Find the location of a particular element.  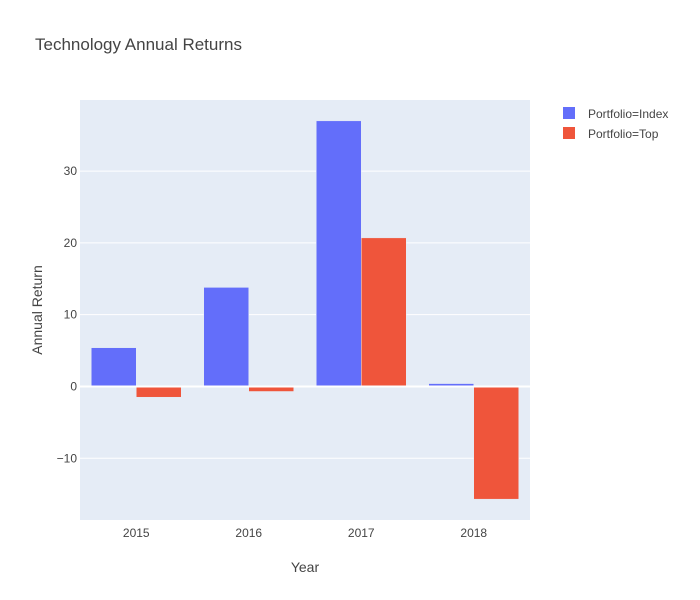

legend: Portfolio=Index Portfolio=Top is located at coordinates (615, 124).